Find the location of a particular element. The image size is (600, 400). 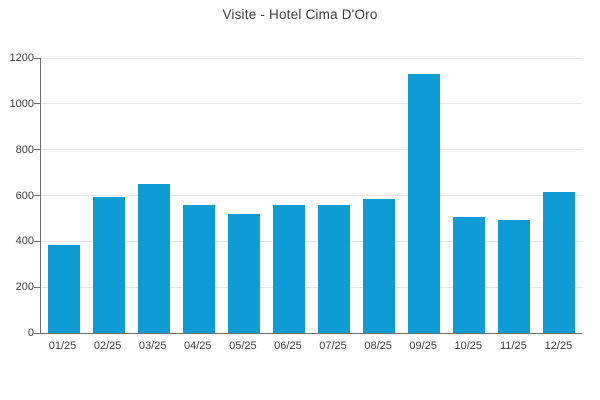

x-axis-label-04-25: 04/25 is located at coordinates (198, 346).